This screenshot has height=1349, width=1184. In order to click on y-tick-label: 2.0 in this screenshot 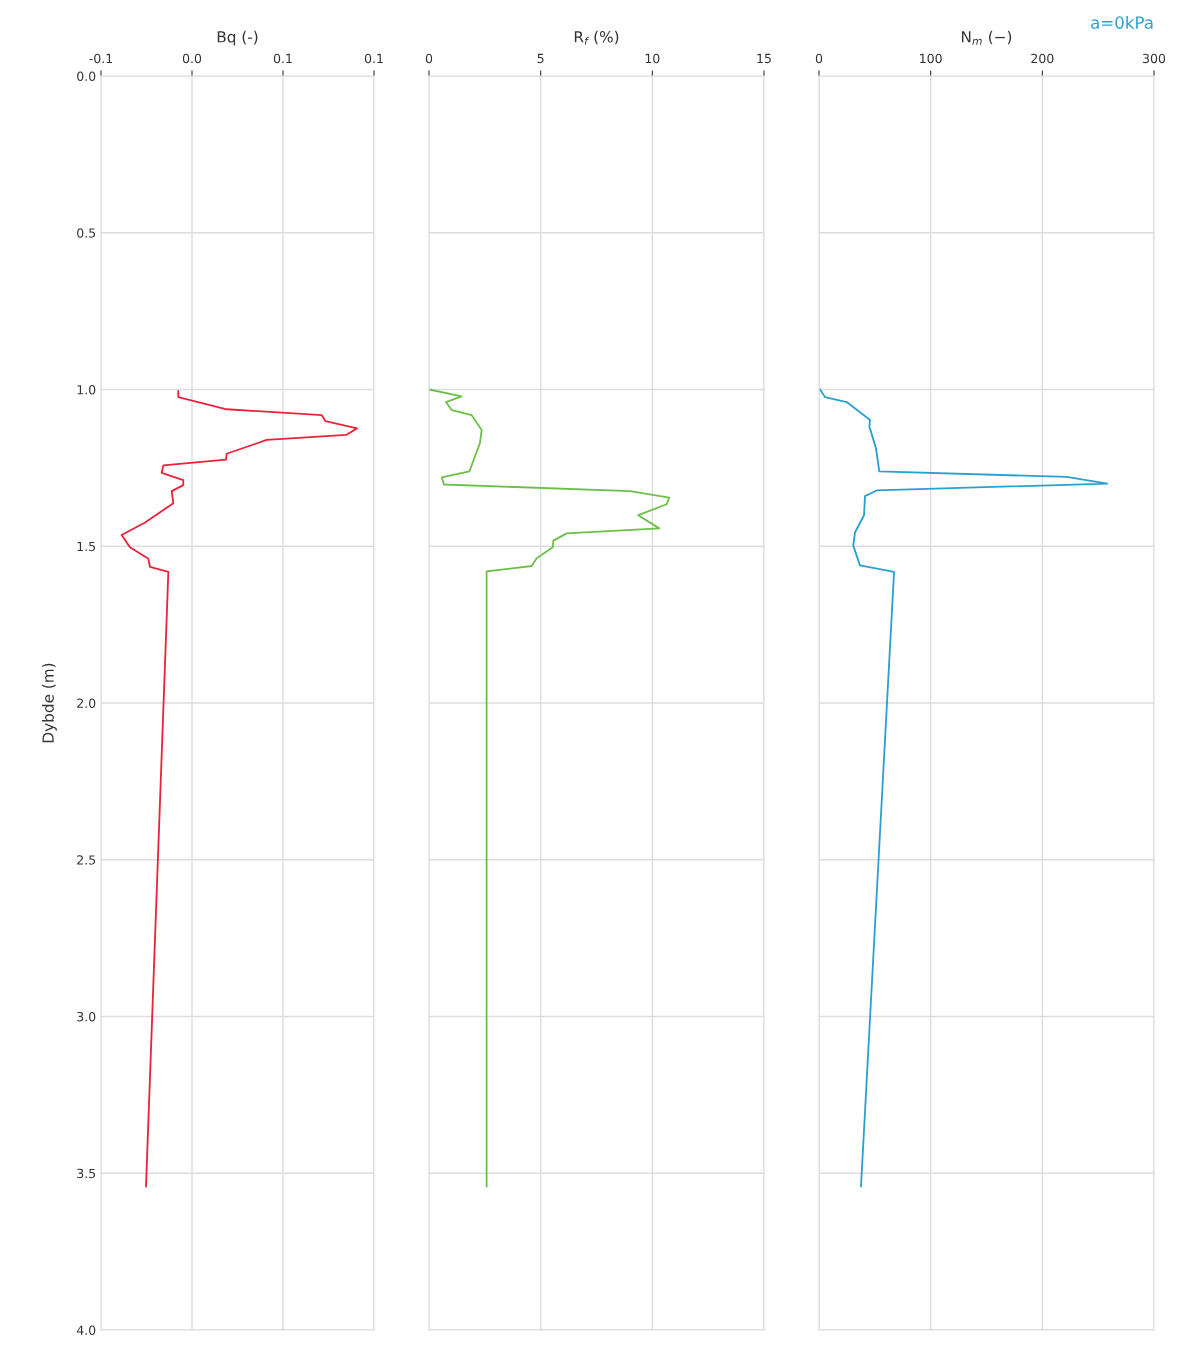, I will do `click(86, 703)`.